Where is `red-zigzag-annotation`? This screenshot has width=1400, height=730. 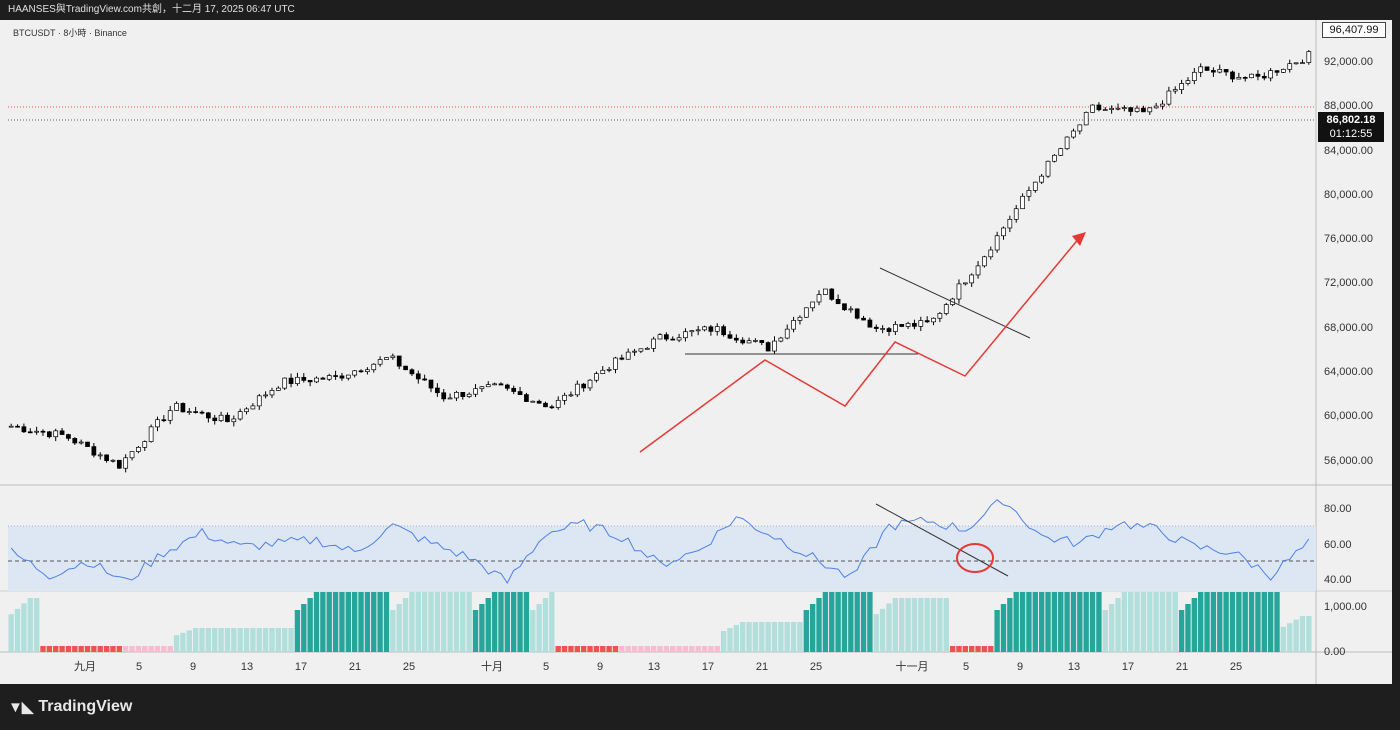
red-zigzag-annotation is located at coordinates (860, 344).